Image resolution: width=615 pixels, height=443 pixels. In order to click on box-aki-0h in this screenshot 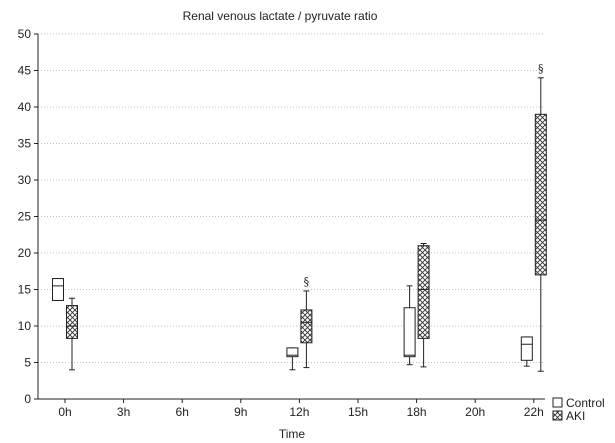, I will do `click(72, 334)`.